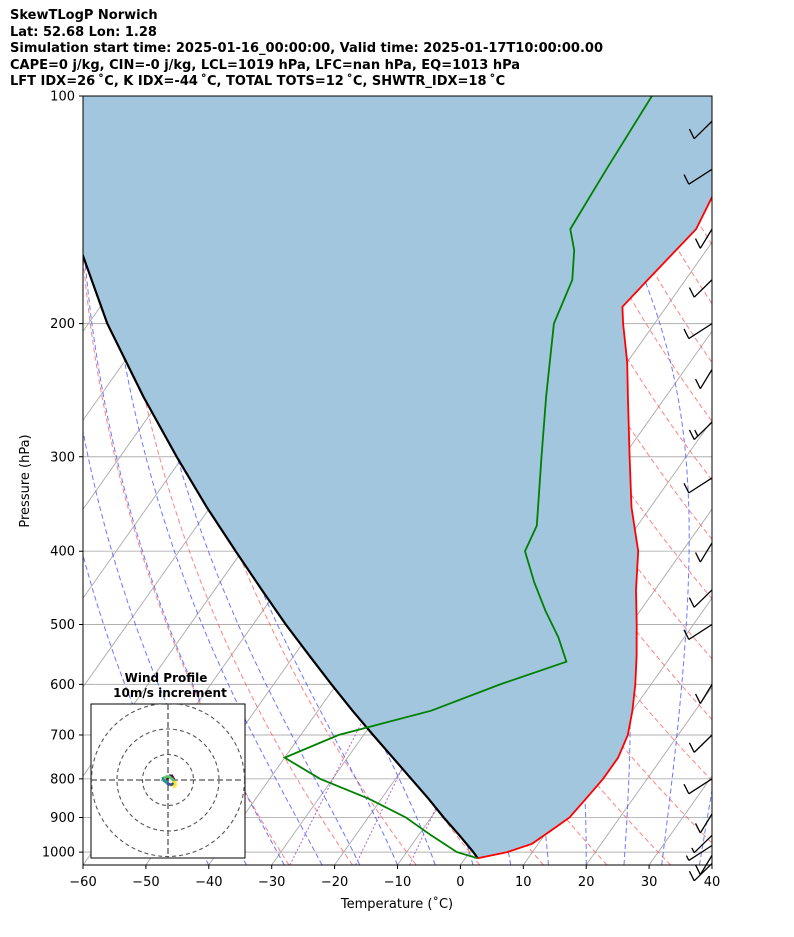 The width and height of the screenshot is (794, 937). I want to click on y-tick-label: 500, so click(62, 625).